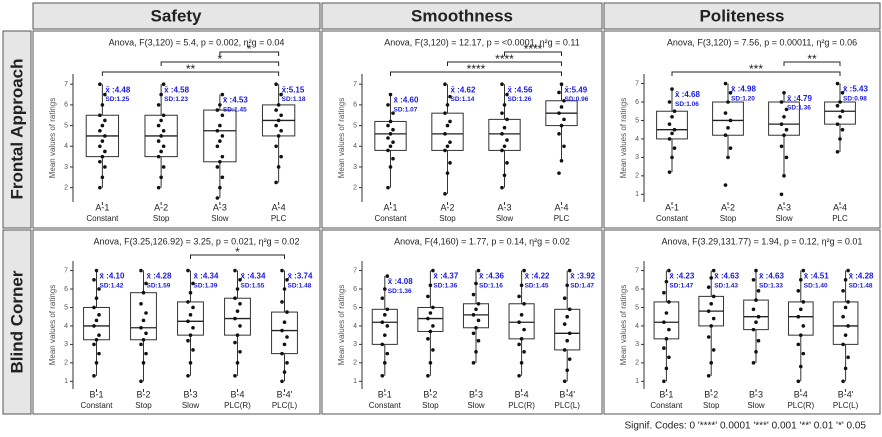 The width and height of the screenshot is (882, 437). Describe the element at coordinates (801, 394) in the screenshot. I see `x-tick-label: B-4` at that location.